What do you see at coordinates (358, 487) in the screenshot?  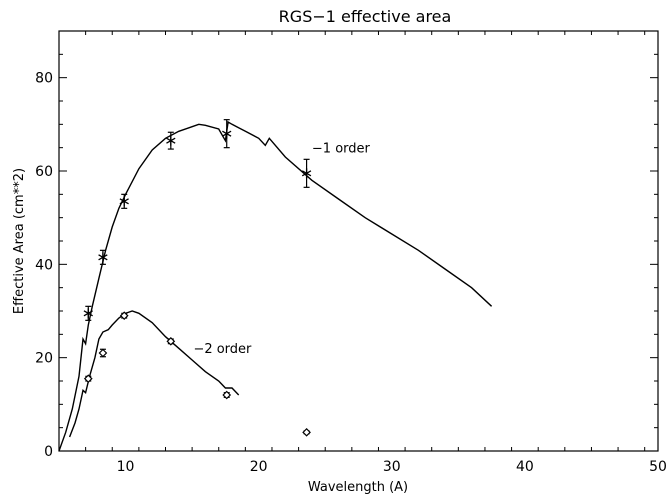 I see `x-axis-label: Wavelength (A)` at bounding box center [358, 487].